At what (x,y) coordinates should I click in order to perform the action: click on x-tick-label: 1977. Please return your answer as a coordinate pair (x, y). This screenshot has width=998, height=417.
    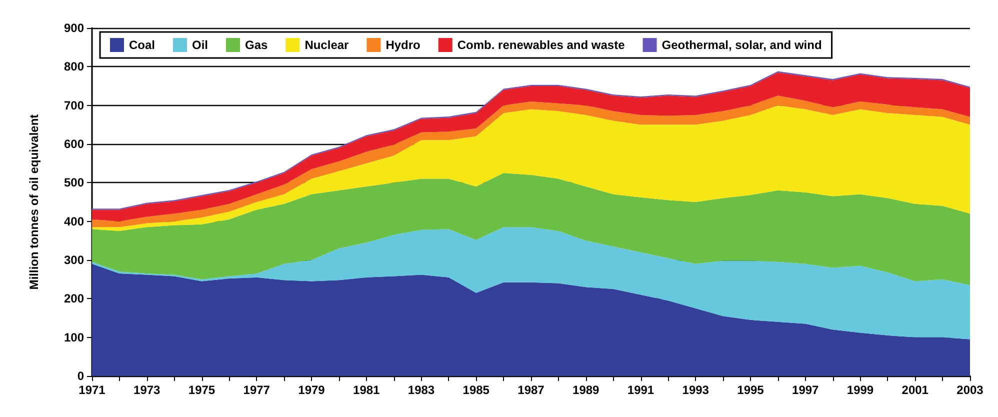
    Looking at the image, I should click on (256, 390).